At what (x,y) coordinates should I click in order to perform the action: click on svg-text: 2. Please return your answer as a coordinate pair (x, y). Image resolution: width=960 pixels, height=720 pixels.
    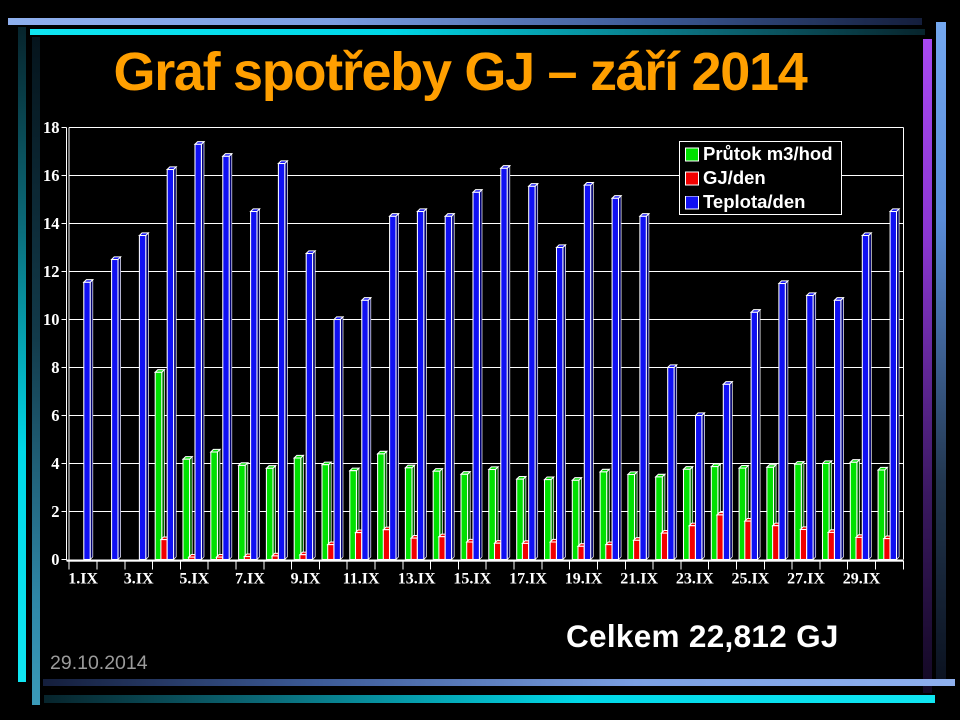
    Looking at the image, I should click on (55, 511).